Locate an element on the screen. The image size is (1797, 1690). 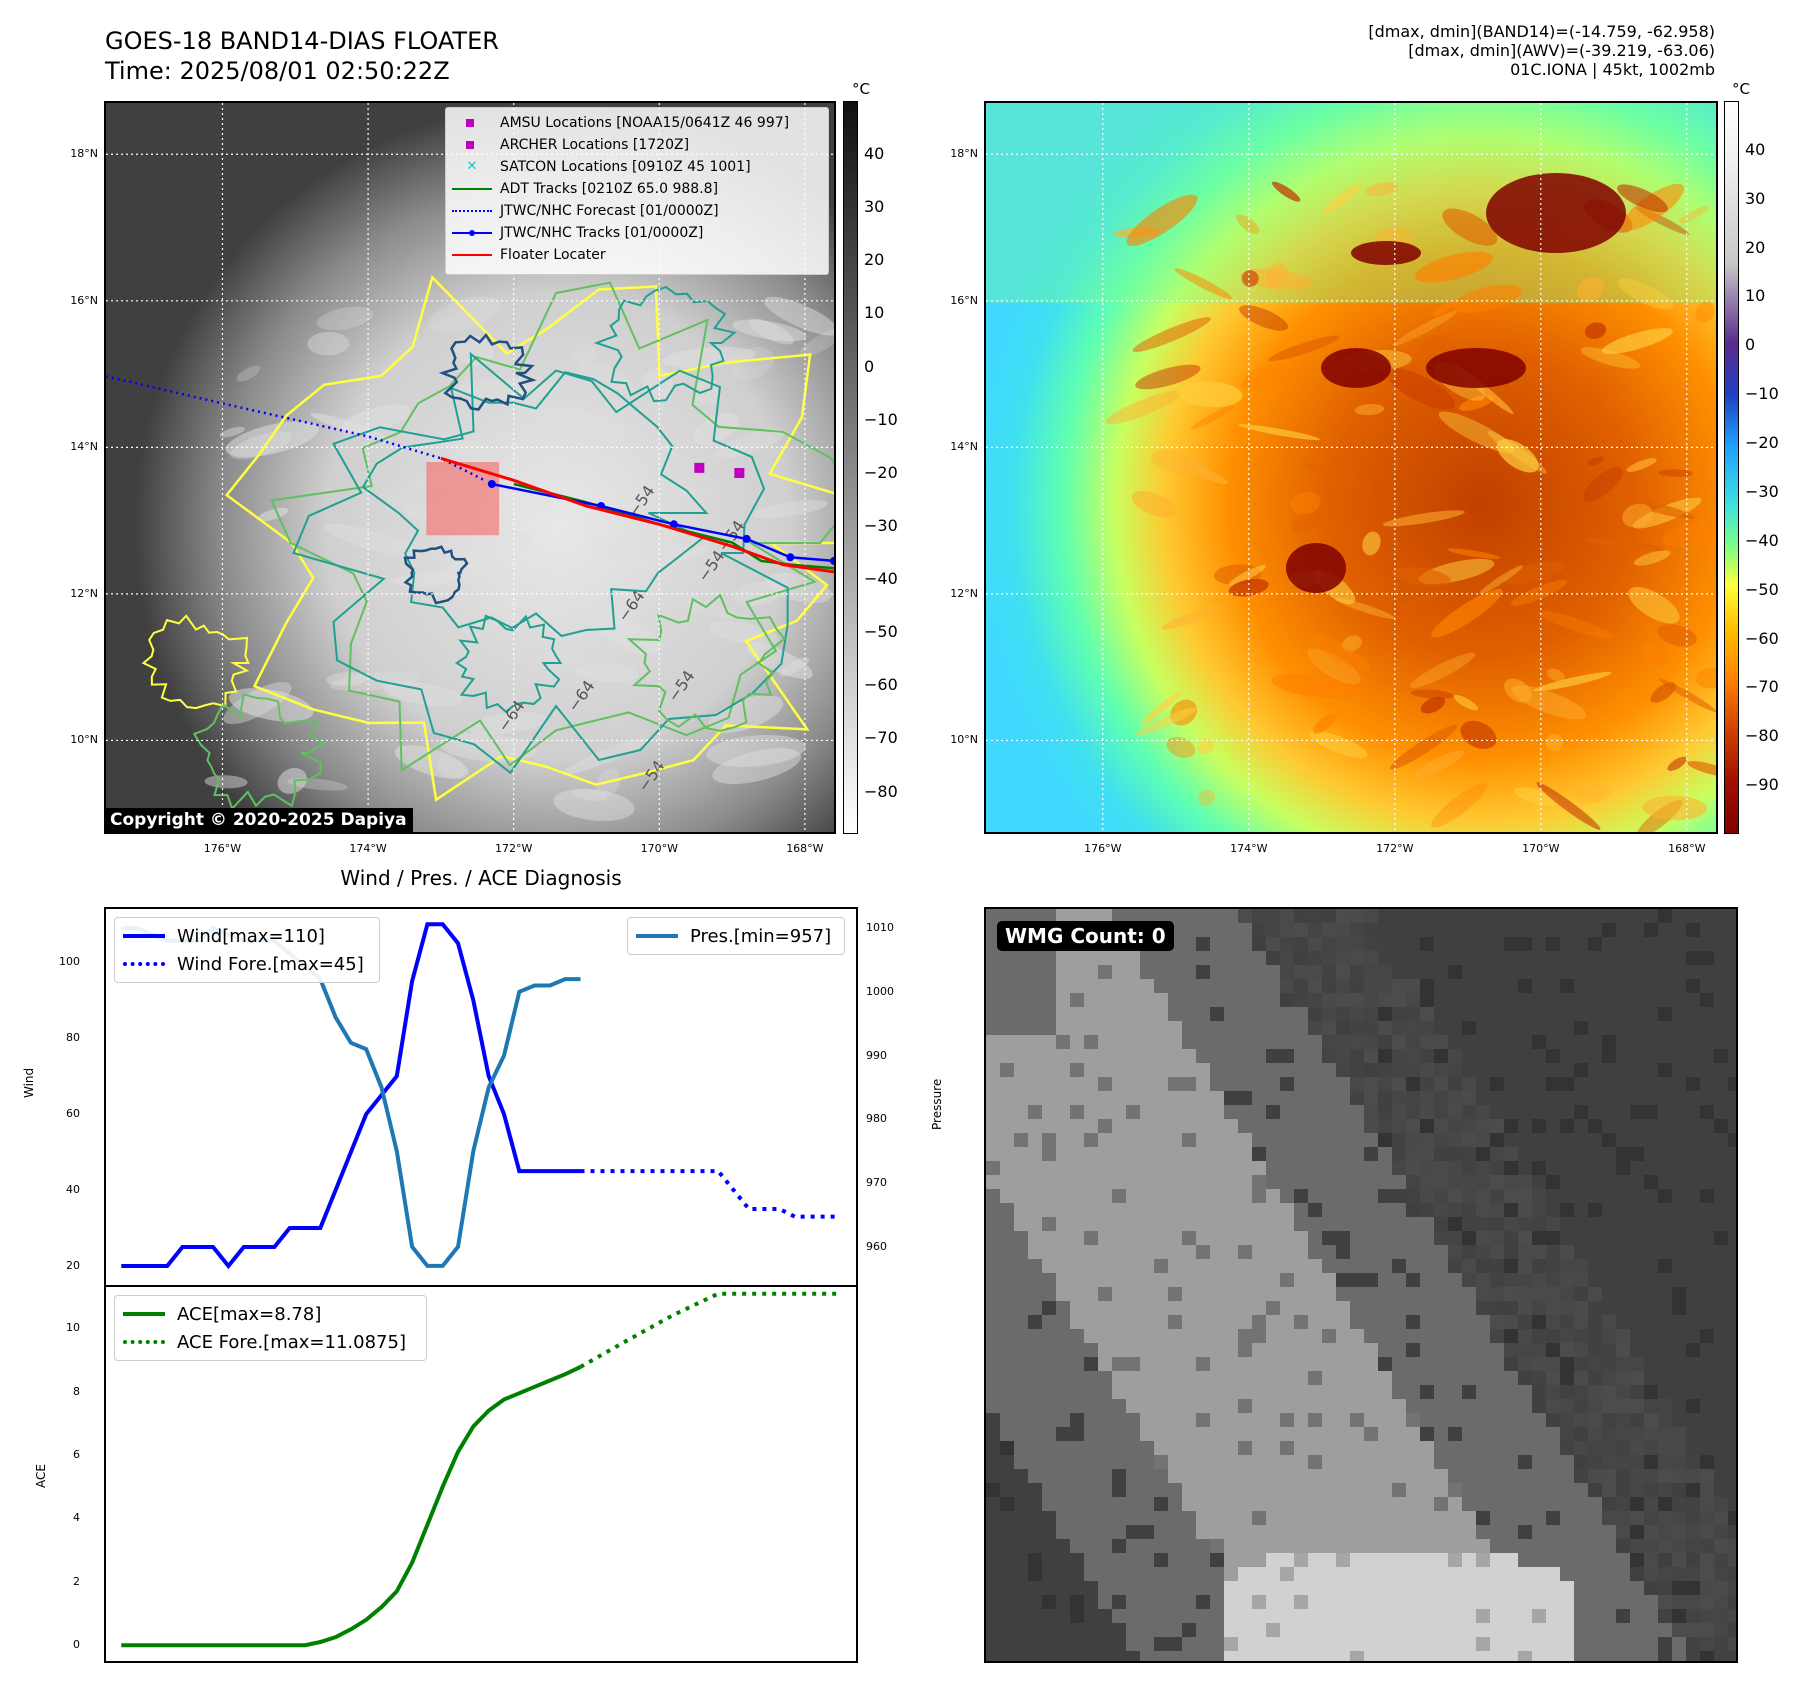
legend-jtwc-tracks: JTWC/NHC Tracks [01/0000Z] is located at coordinates (637, 233).